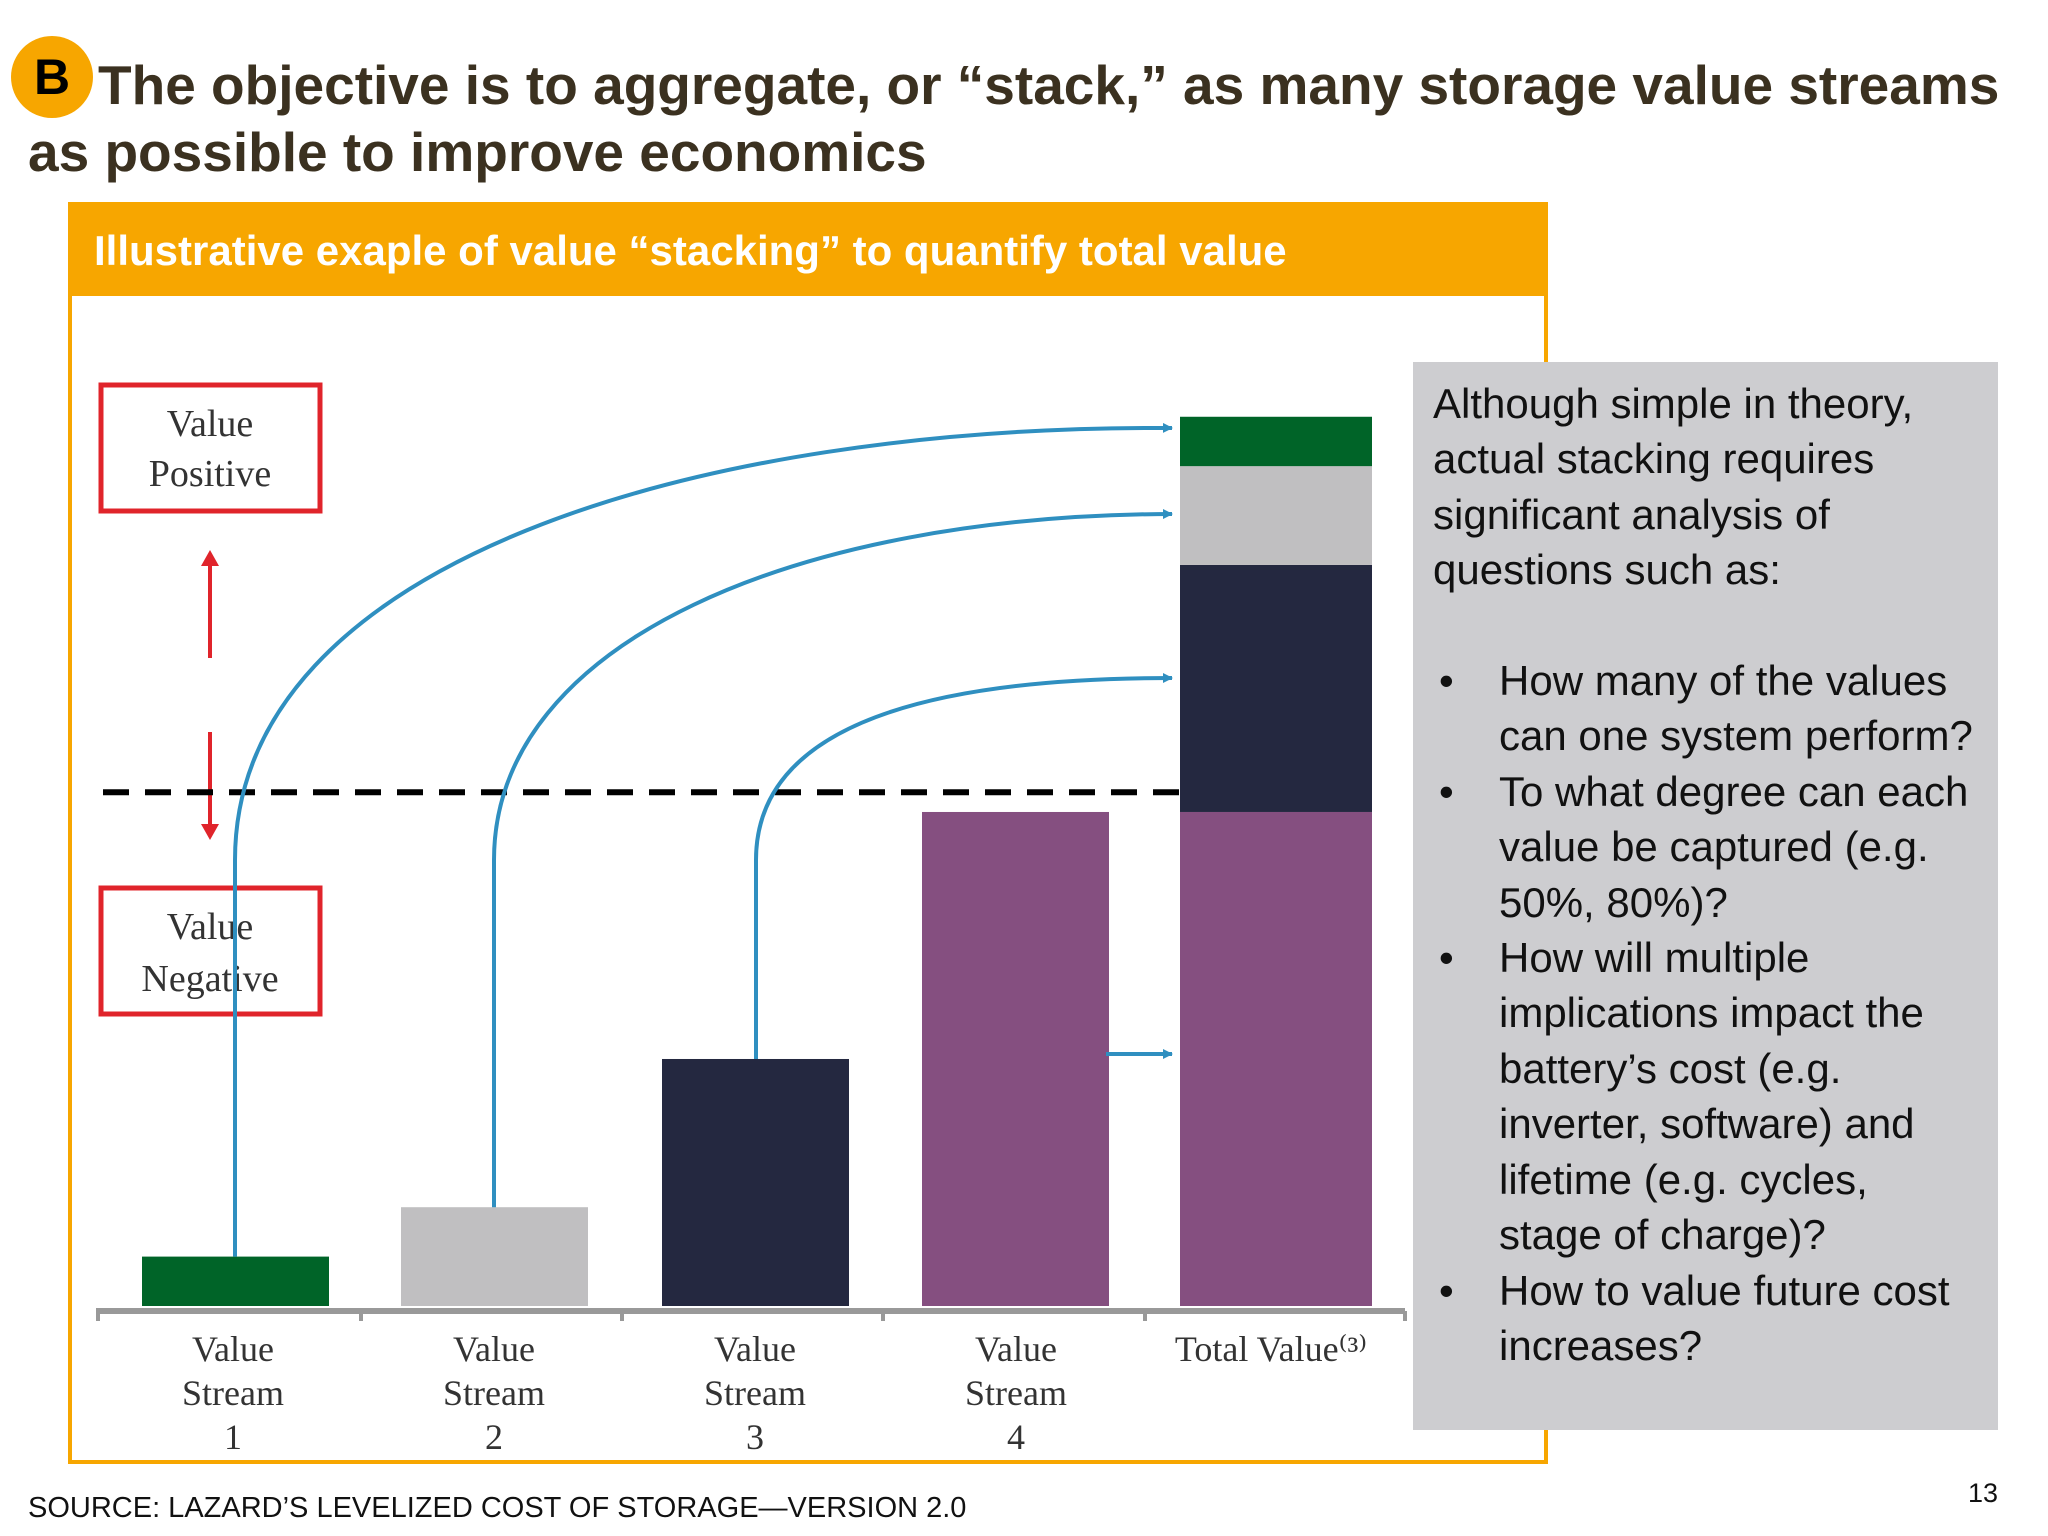 The height and width of the screenshot is (1536, 2048). What do you see at coordinates (1016, 1437) in the screenshot?
I see `x-tick-label: 4` at bounding box center [1016, 1437].